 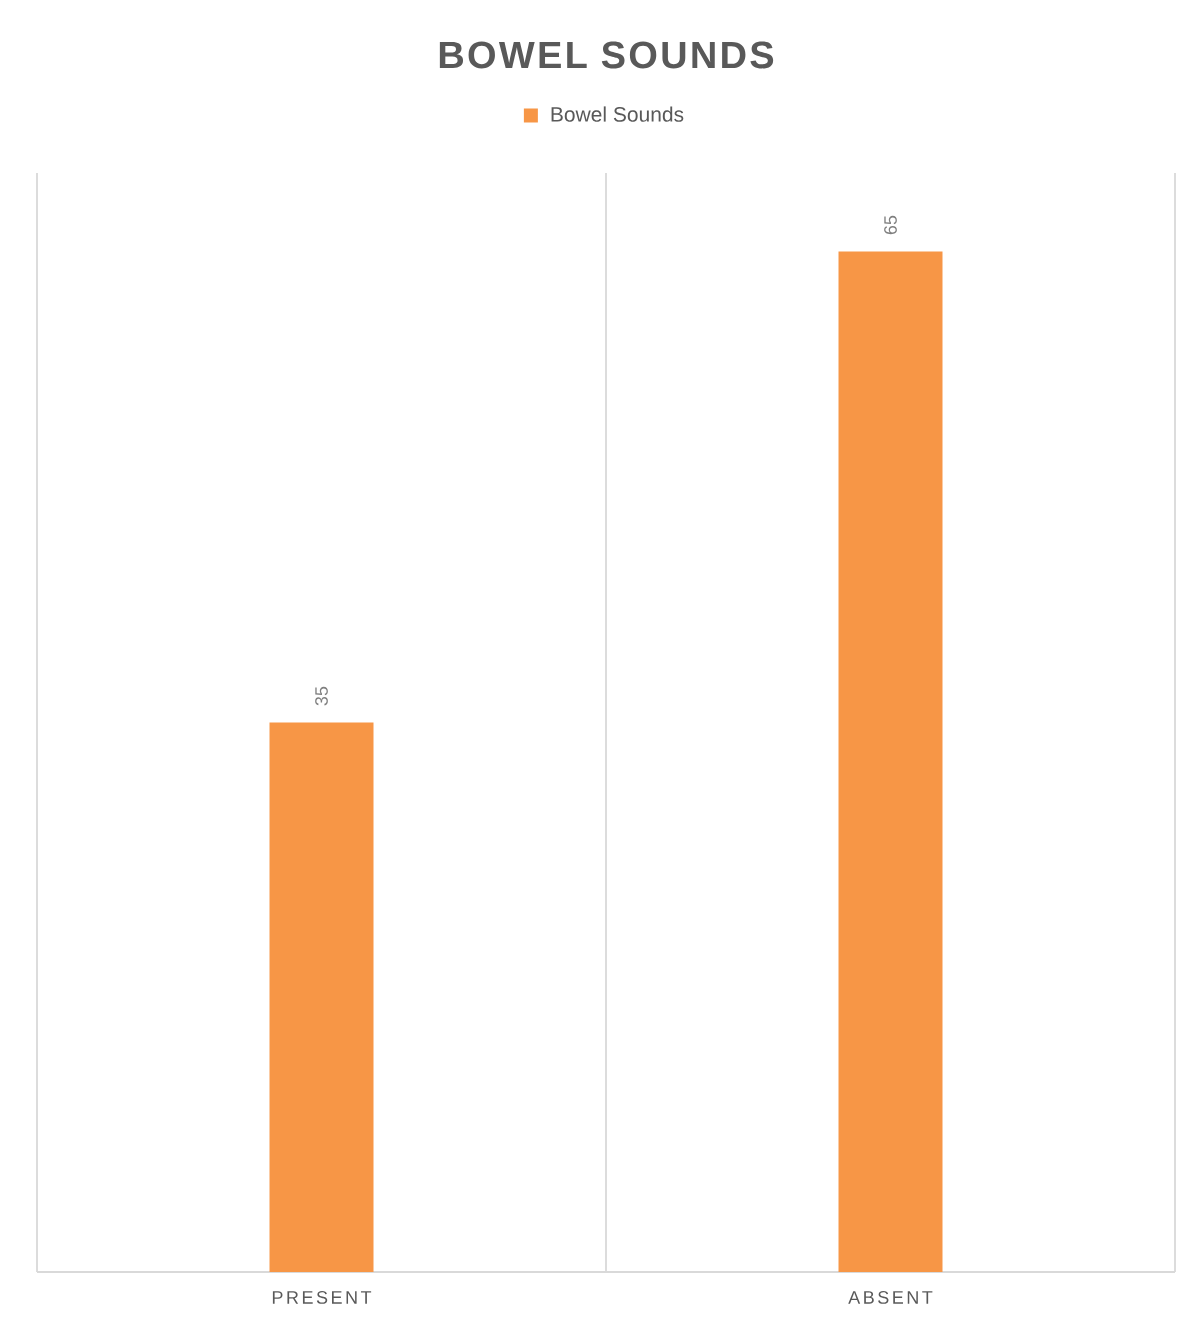 I want to click on x-tick-label: ABSENT, so click(x=890, y=1297).